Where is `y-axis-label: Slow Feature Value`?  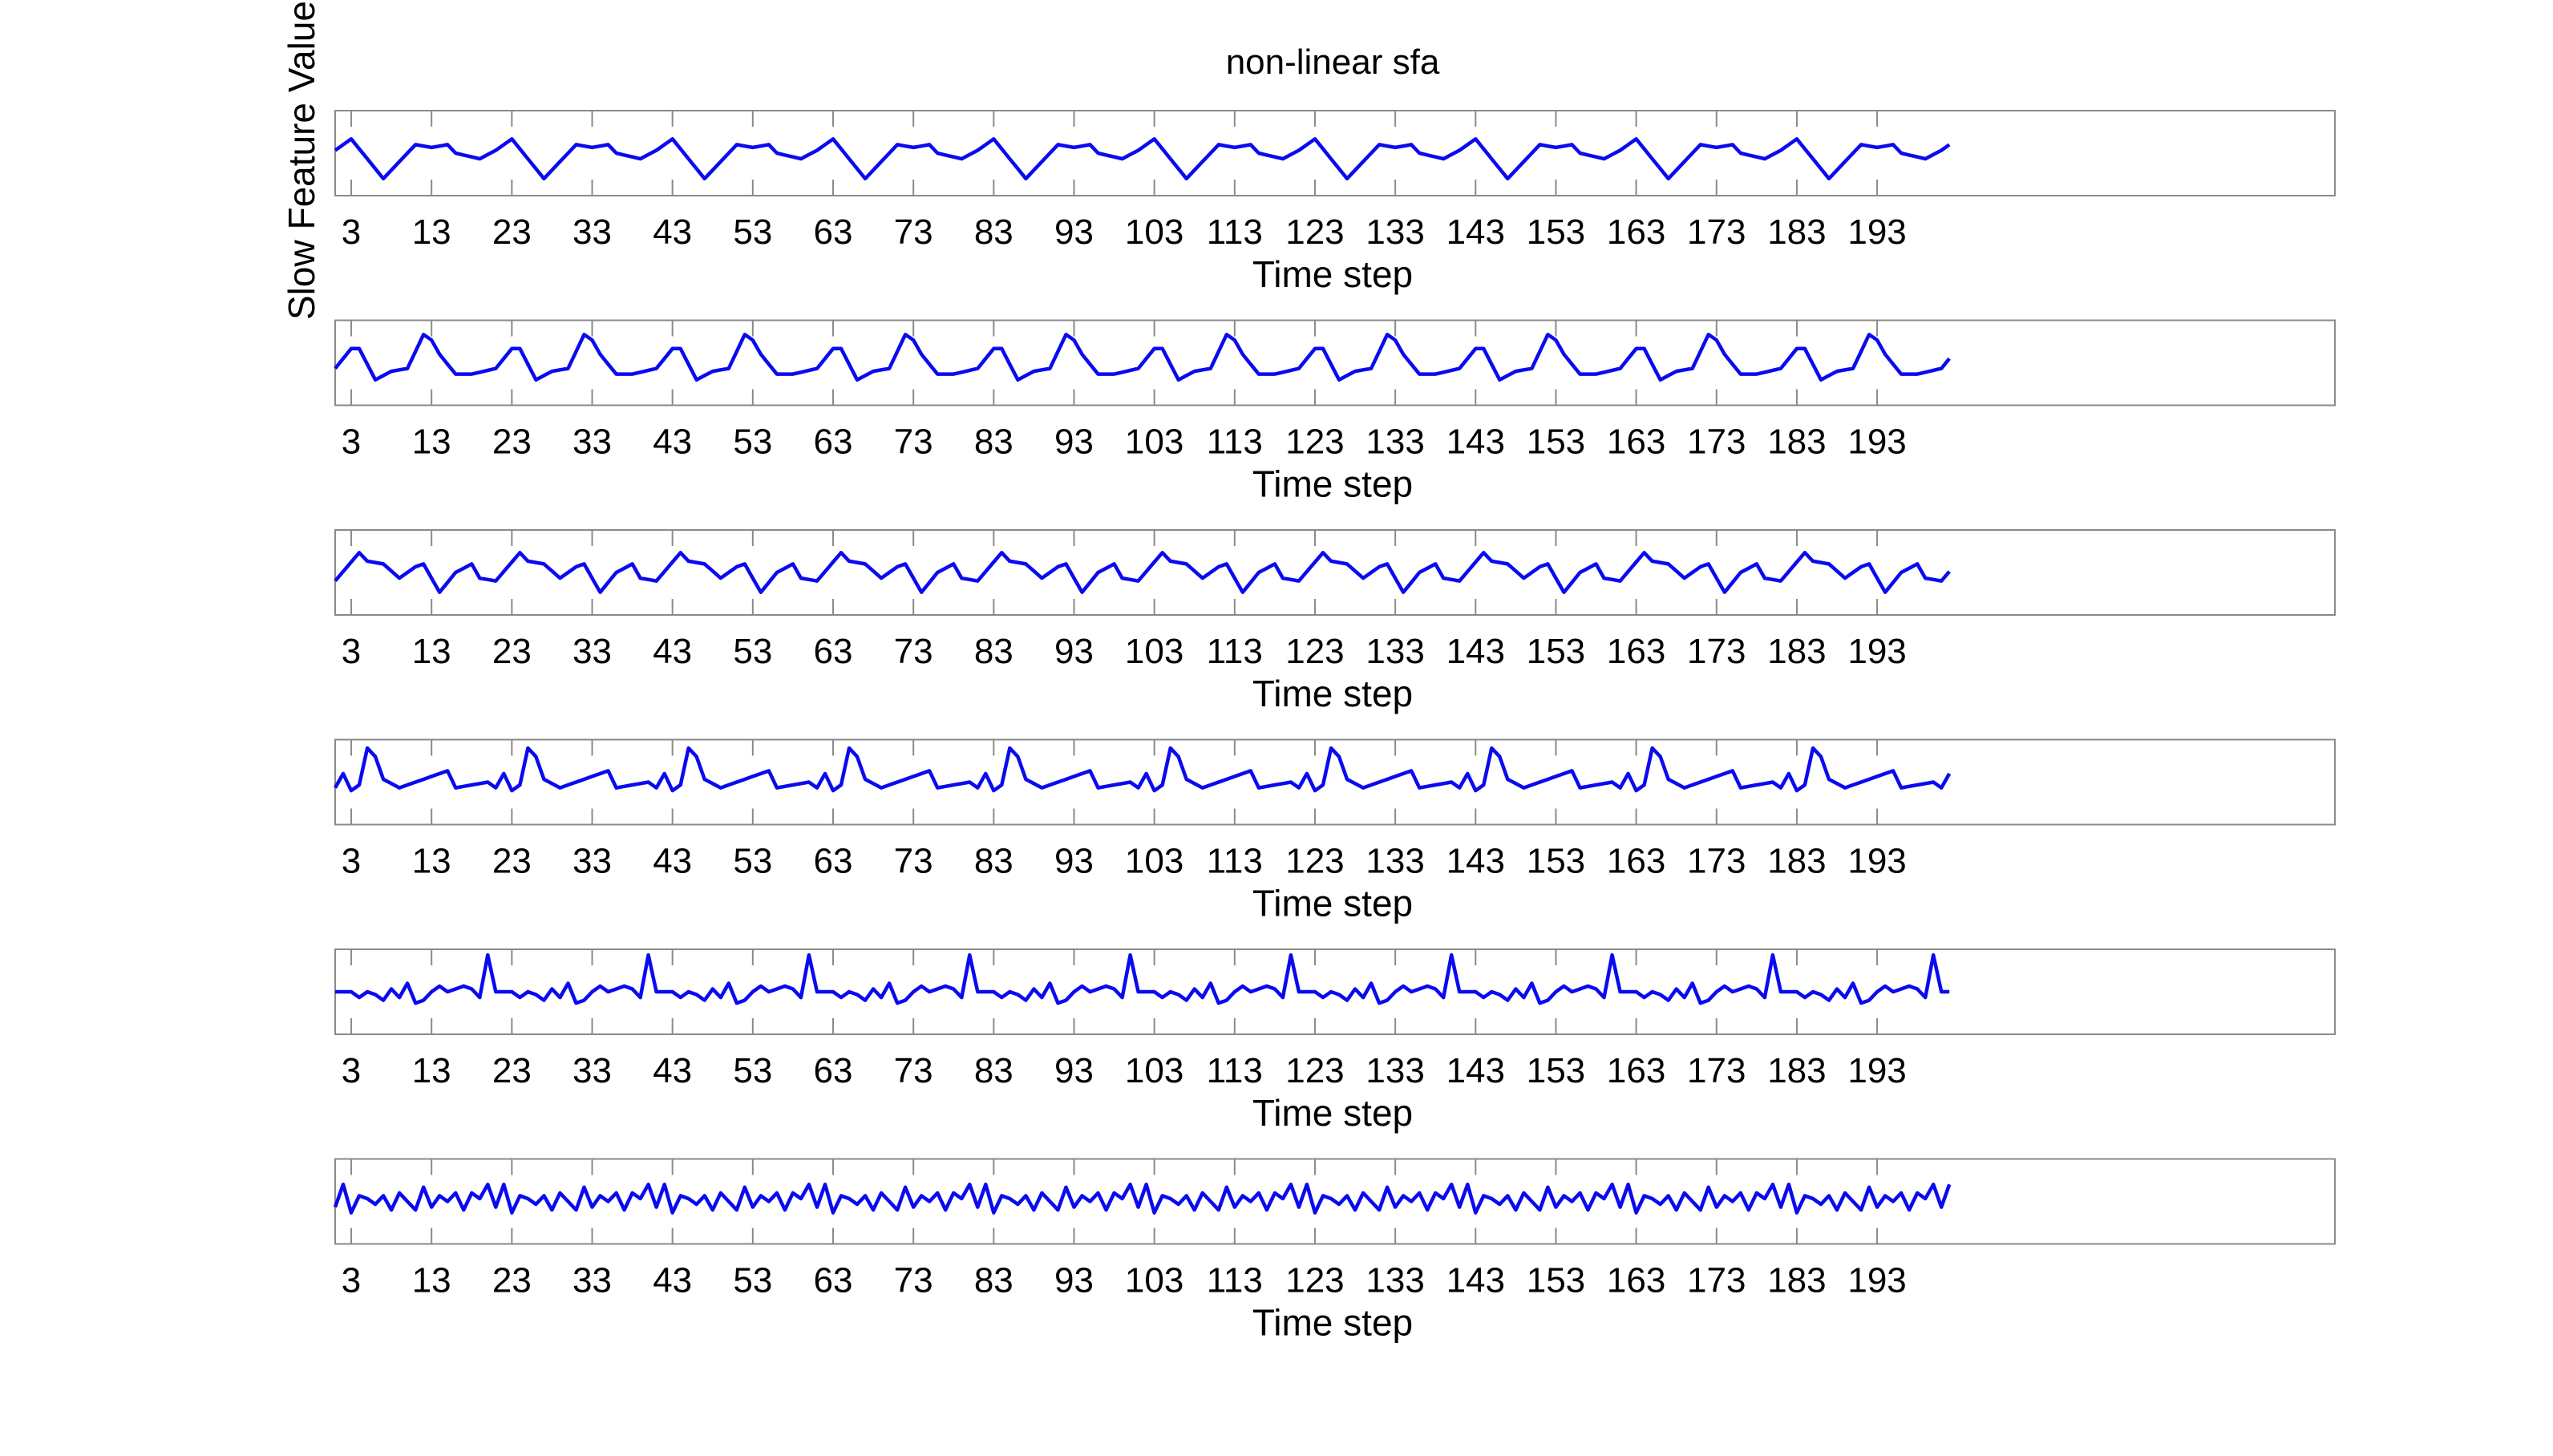 y-axis-label: Slow Feature Value is located at coordinates (301, 160).